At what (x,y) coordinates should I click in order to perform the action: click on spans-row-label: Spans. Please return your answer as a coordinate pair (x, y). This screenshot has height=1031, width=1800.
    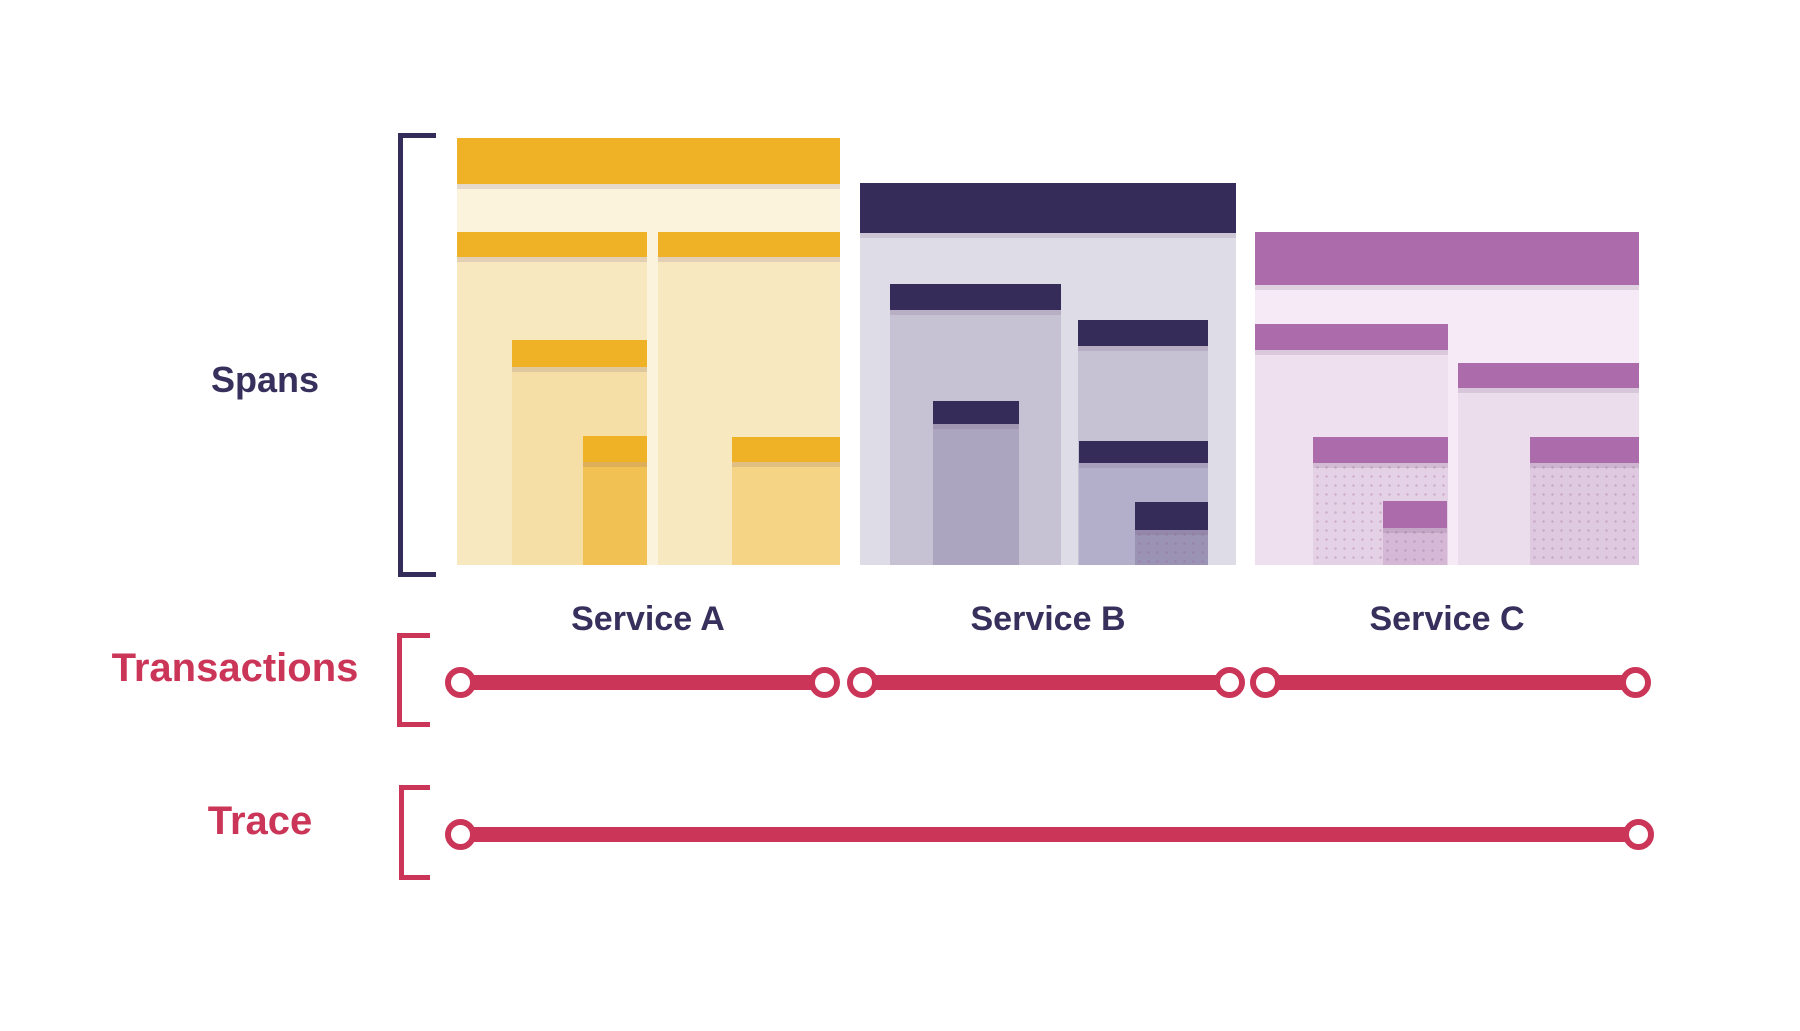
    Looking at the image, I should click on (265, 379).